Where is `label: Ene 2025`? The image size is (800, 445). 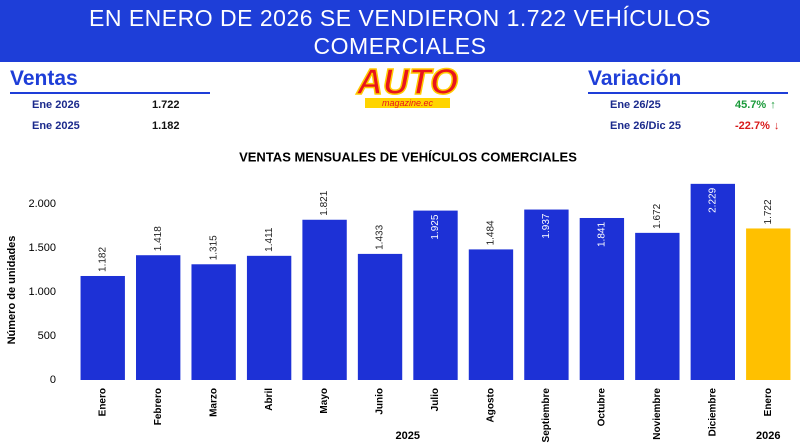 label: Ene 2025 is located at coordinates (56, 125).